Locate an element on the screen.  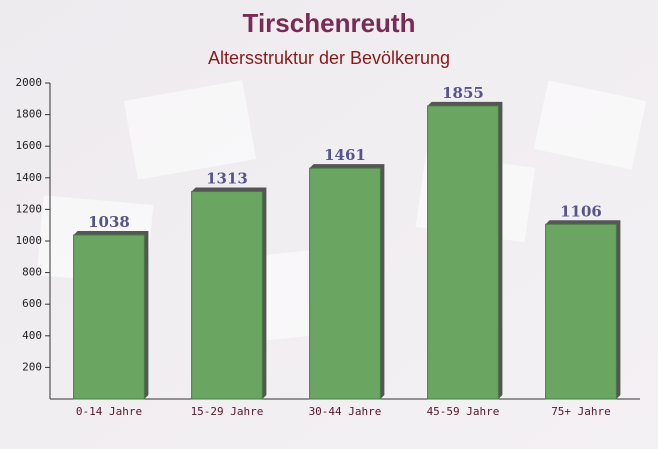
y-tick-label: 600 is located at coordinates (32, 303).